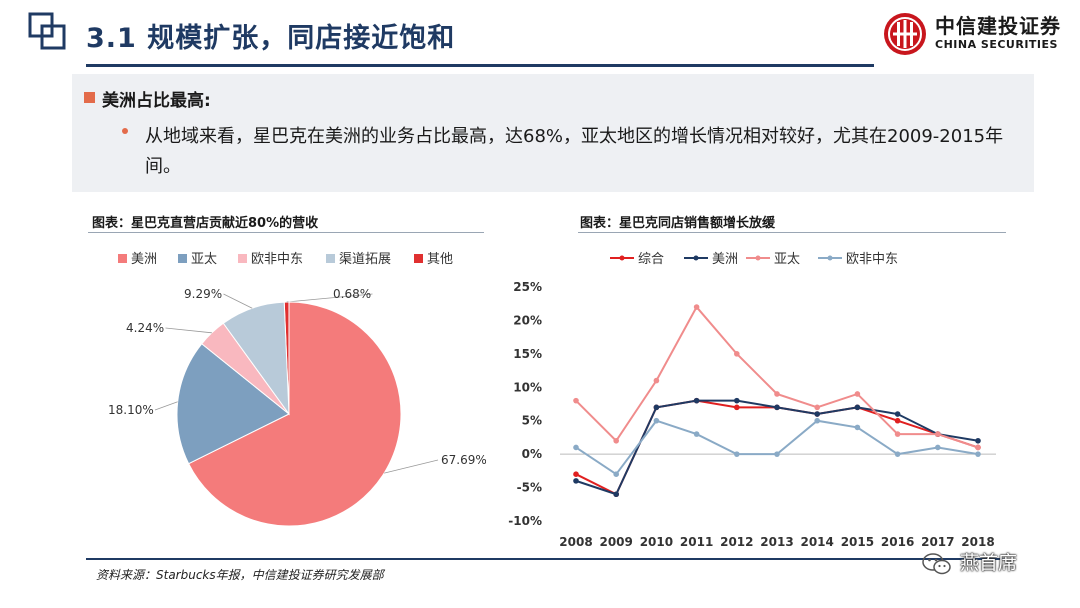 The height and width of the screenshot is (608, 1080). Describe the element at coordinates (529, 488) in the screenshot. I see `y-tick-label: -5%` at that location.